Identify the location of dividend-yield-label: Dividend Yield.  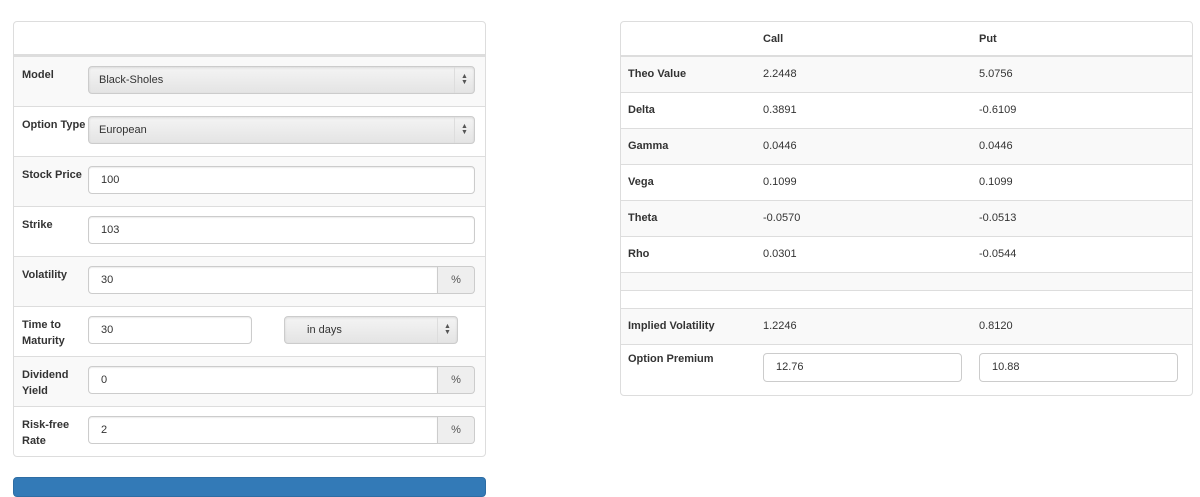
(45, 383).